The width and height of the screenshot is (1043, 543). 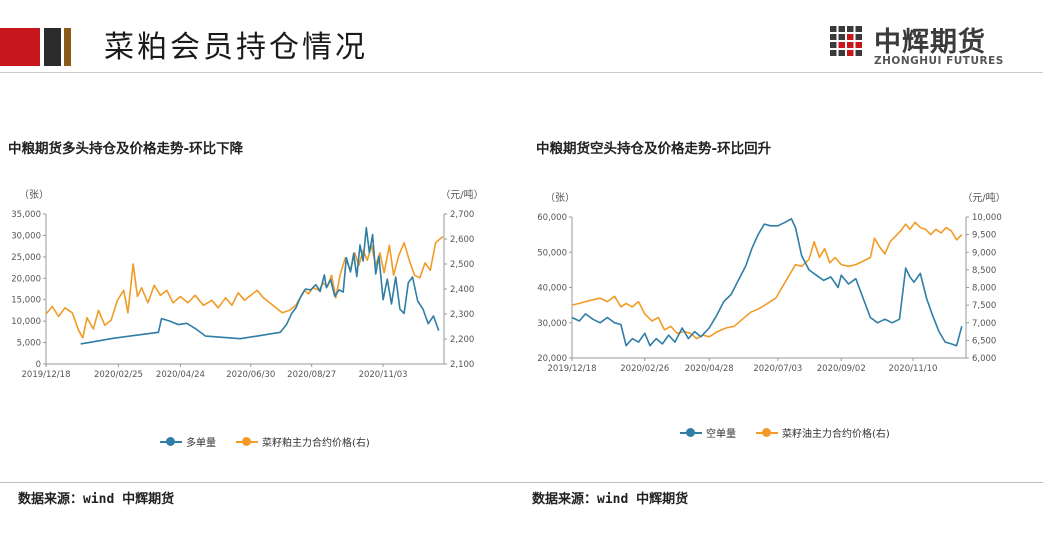 I want to click on left-y-tick-label: 15,000, so click(x=26, y=301).